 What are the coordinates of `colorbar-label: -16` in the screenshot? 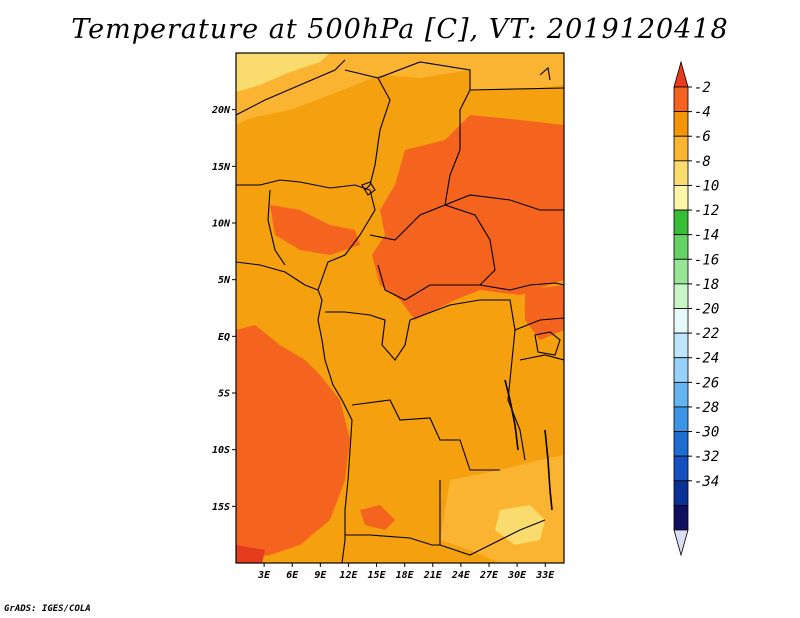 It's located at (706, 260).